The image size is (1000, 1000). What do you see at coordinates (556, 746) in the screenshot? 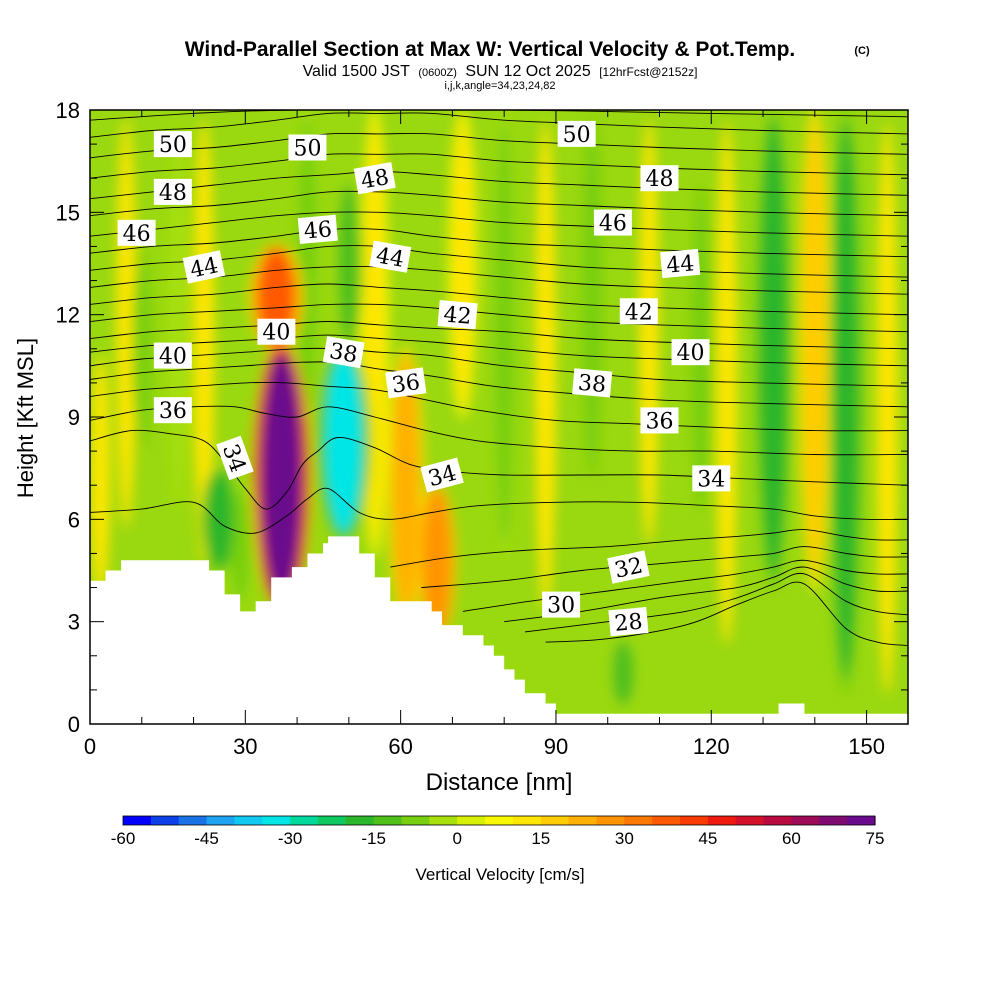
I see `x-tick-label: 90` at bounding box center [556, 746].